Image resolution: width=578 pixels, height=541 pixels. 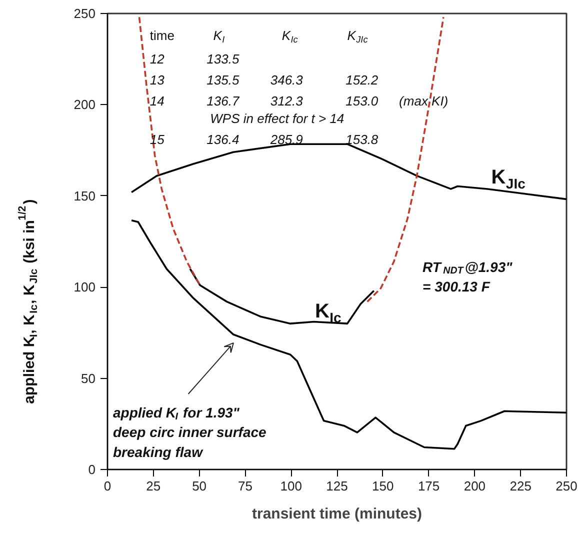 I want to click on x-tick-label: 0, so click(x=108, y=486).